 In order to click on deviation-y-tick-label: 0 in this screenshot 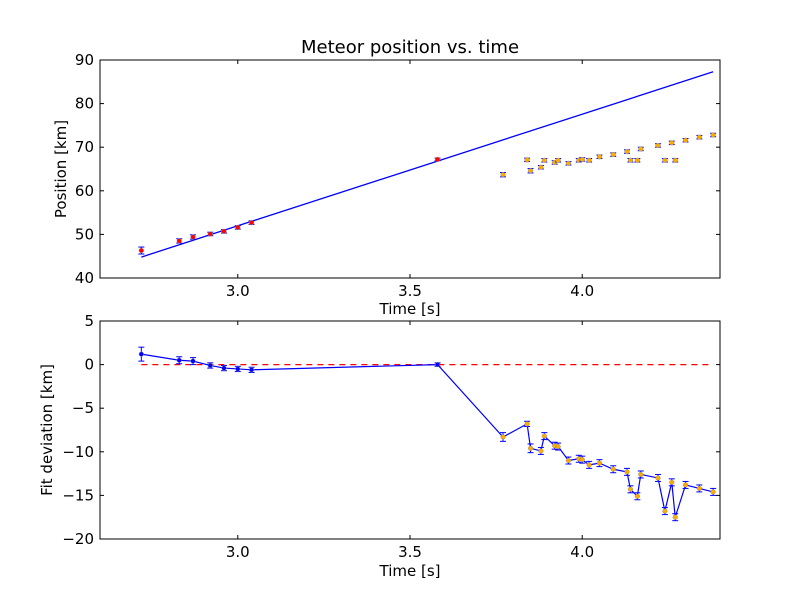, I will do `click(89, 365)`.